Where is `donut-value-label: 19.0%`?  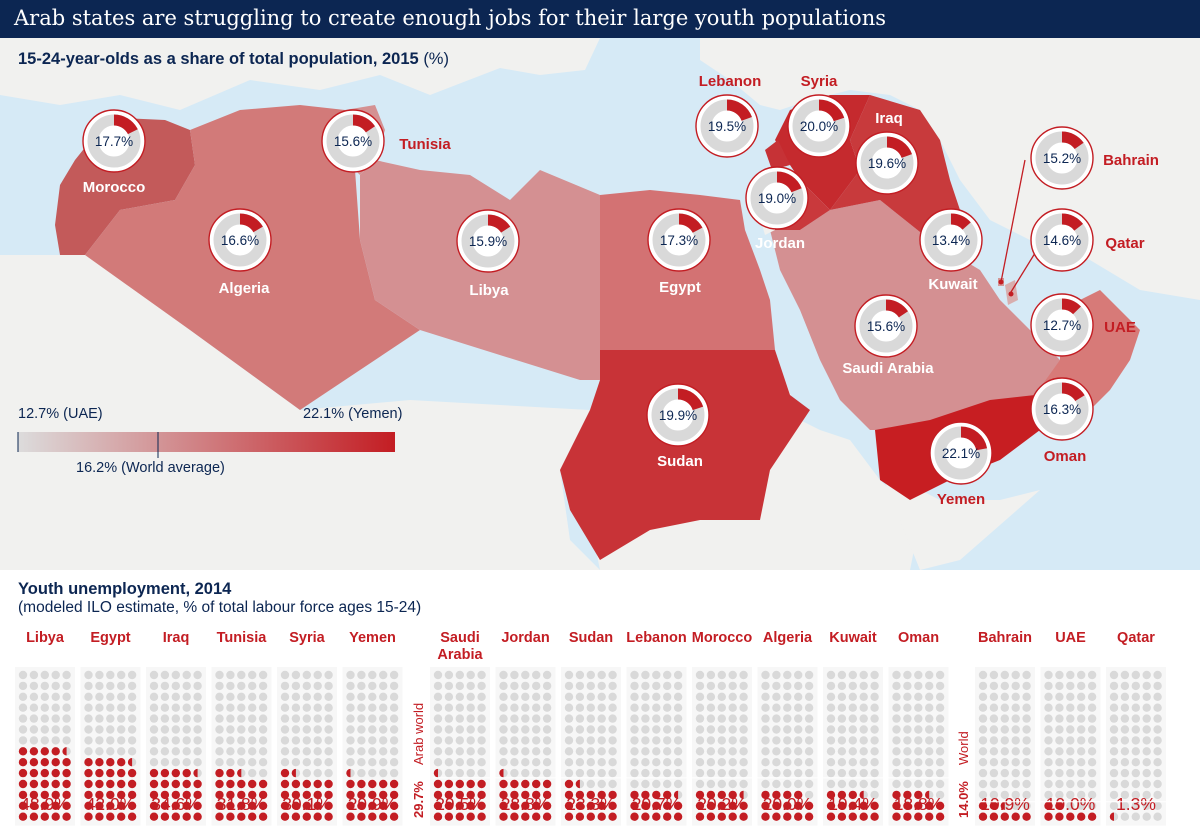
donut-value-label: 19.0% is located at coordinates (777, 198).